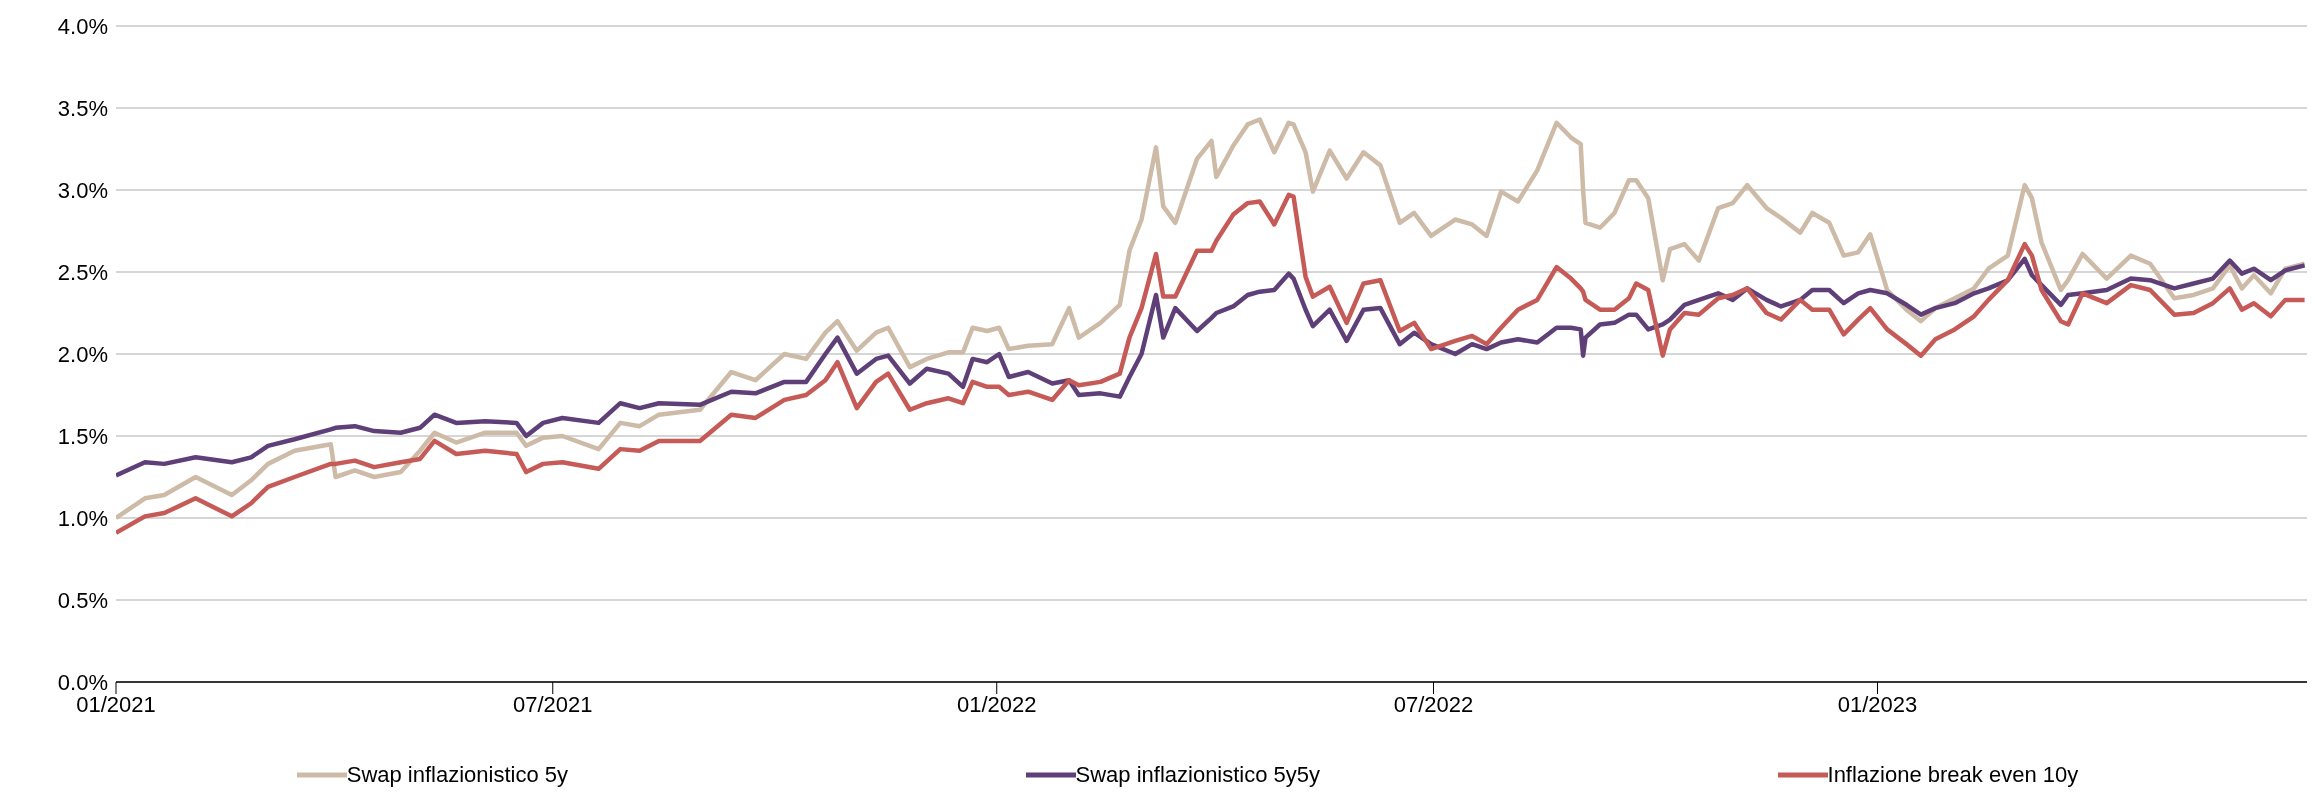  Describe the element at coordinates (457, 775) in the screenshot. I see `legend-label: Swap inflazionistico 5y` at that location.